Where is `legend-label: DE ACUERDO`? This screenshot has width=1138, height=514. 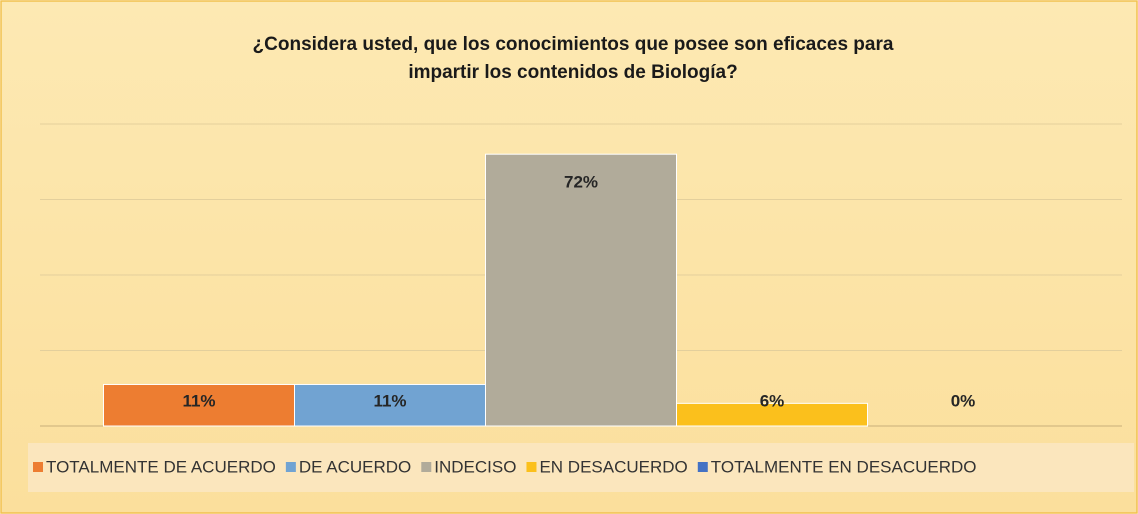 legend-label: DE ACUERDO is located at coordinates (355, 466).